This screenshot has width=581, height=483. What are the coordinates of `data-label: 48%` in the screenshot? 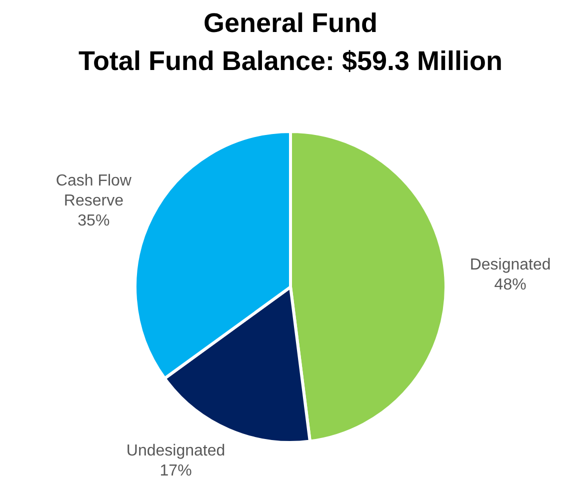 It's located at (510, 285).